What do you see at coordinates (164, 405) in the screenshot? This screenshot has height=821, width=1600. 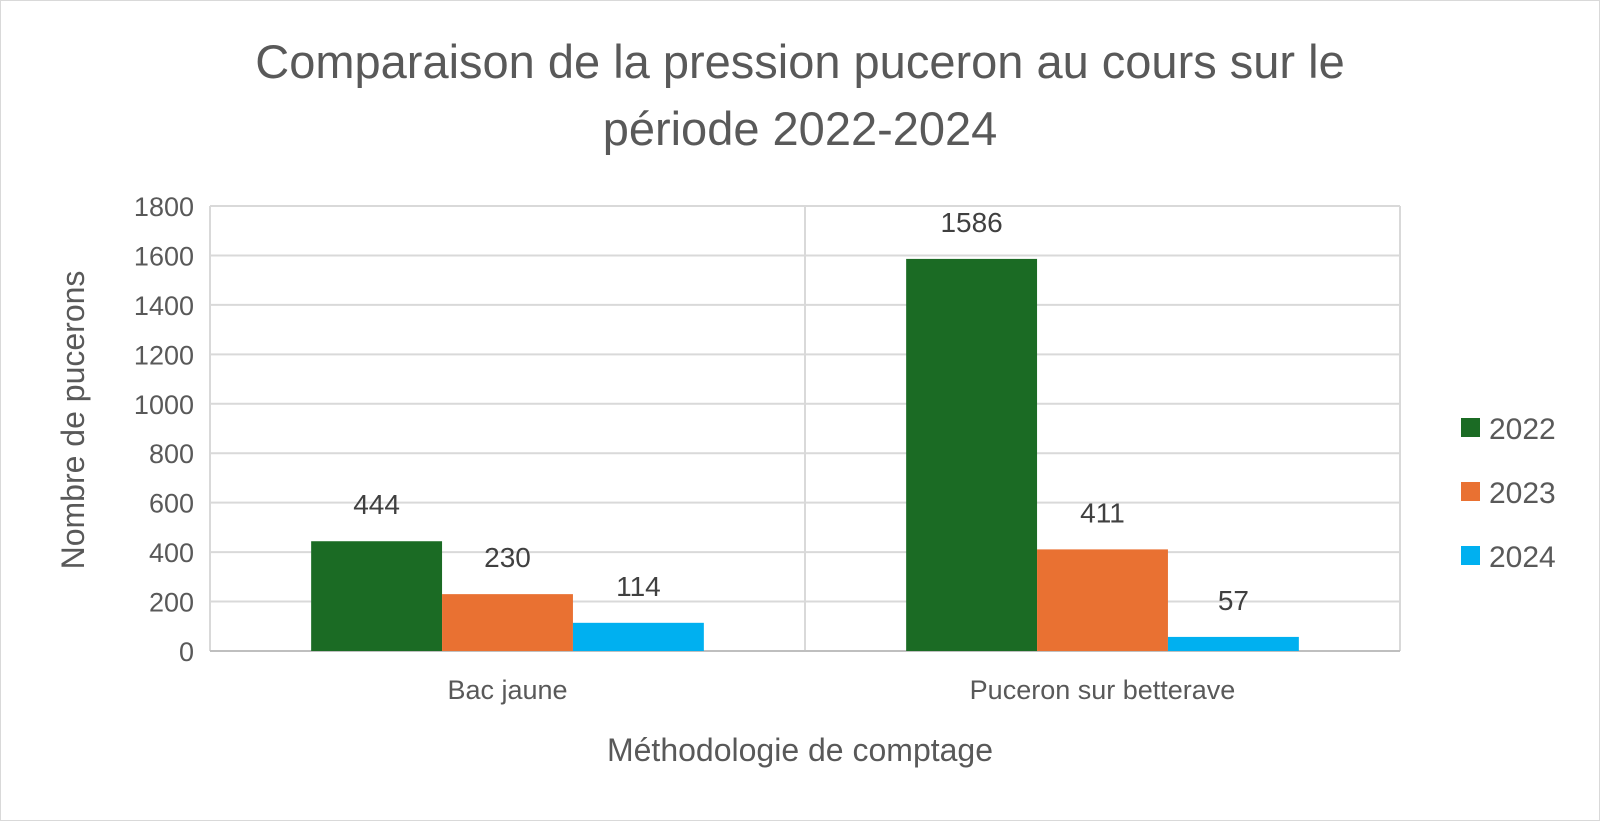 I see `y-tick-label-1000: 1000` at bounding box center [164, 405].